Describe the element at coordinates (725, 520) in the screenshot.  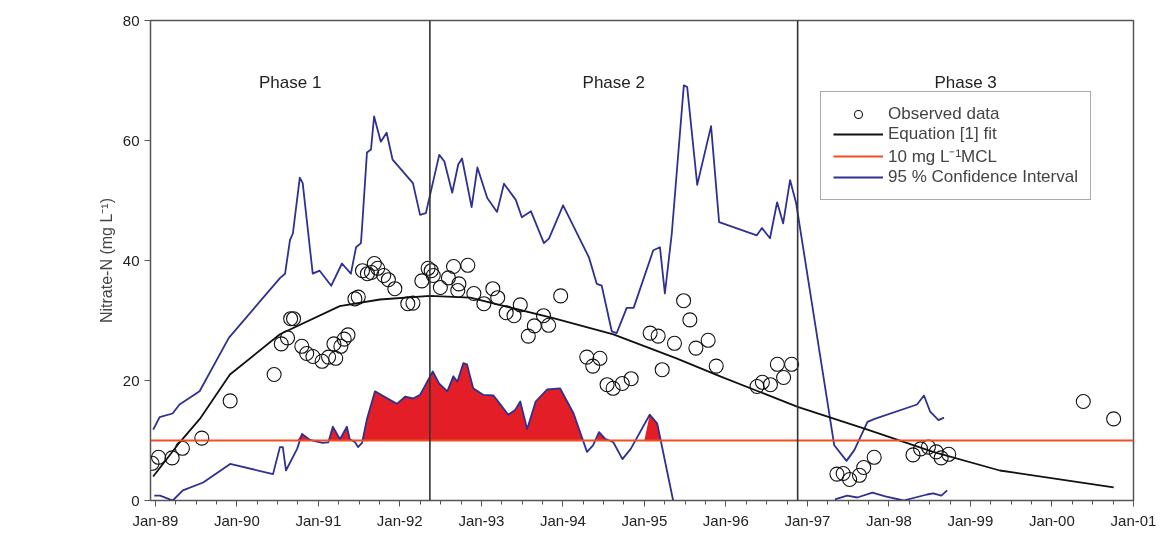
I see `x-tick-label: Jan-96` at that location.